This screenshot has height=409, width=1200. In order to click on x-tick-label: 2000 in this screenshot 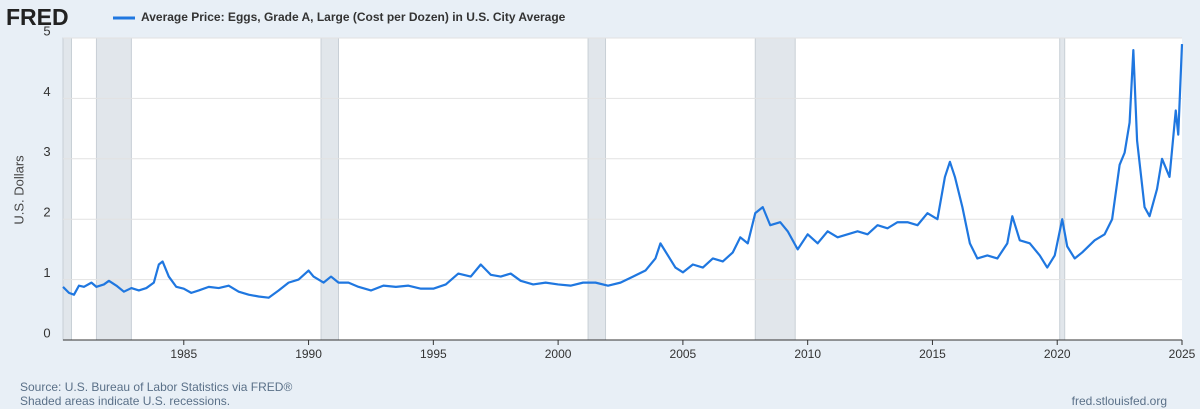, I will do `click(558, 354)`.